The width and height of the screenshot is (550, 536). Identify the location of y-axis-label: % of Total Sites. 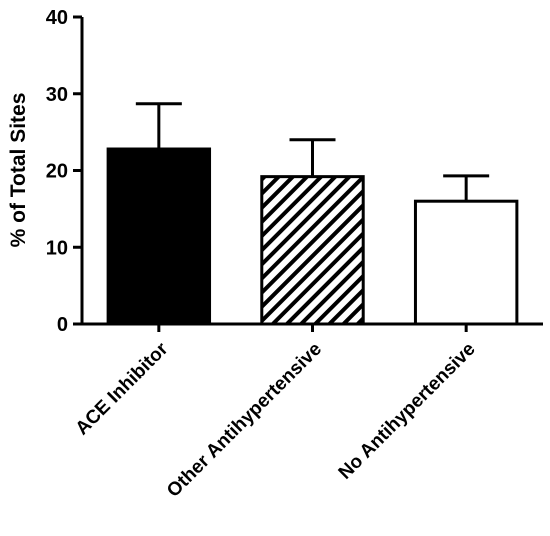
(18, 170).